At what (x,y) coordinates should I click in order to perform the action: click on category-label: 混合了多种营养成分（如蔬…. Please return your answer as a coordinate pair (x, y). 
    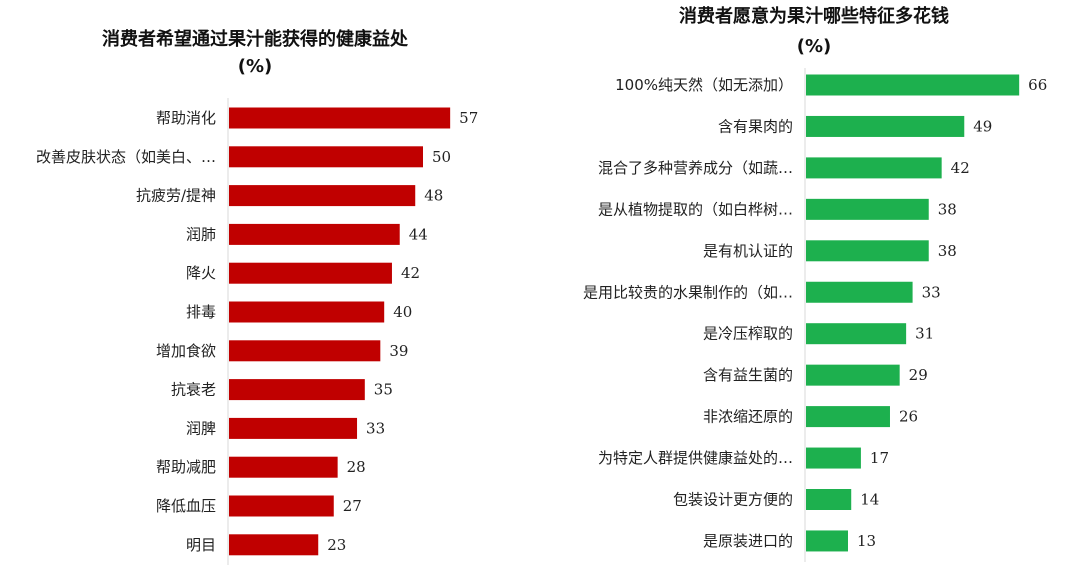
    Looking at the image, I should click on (695, 168).